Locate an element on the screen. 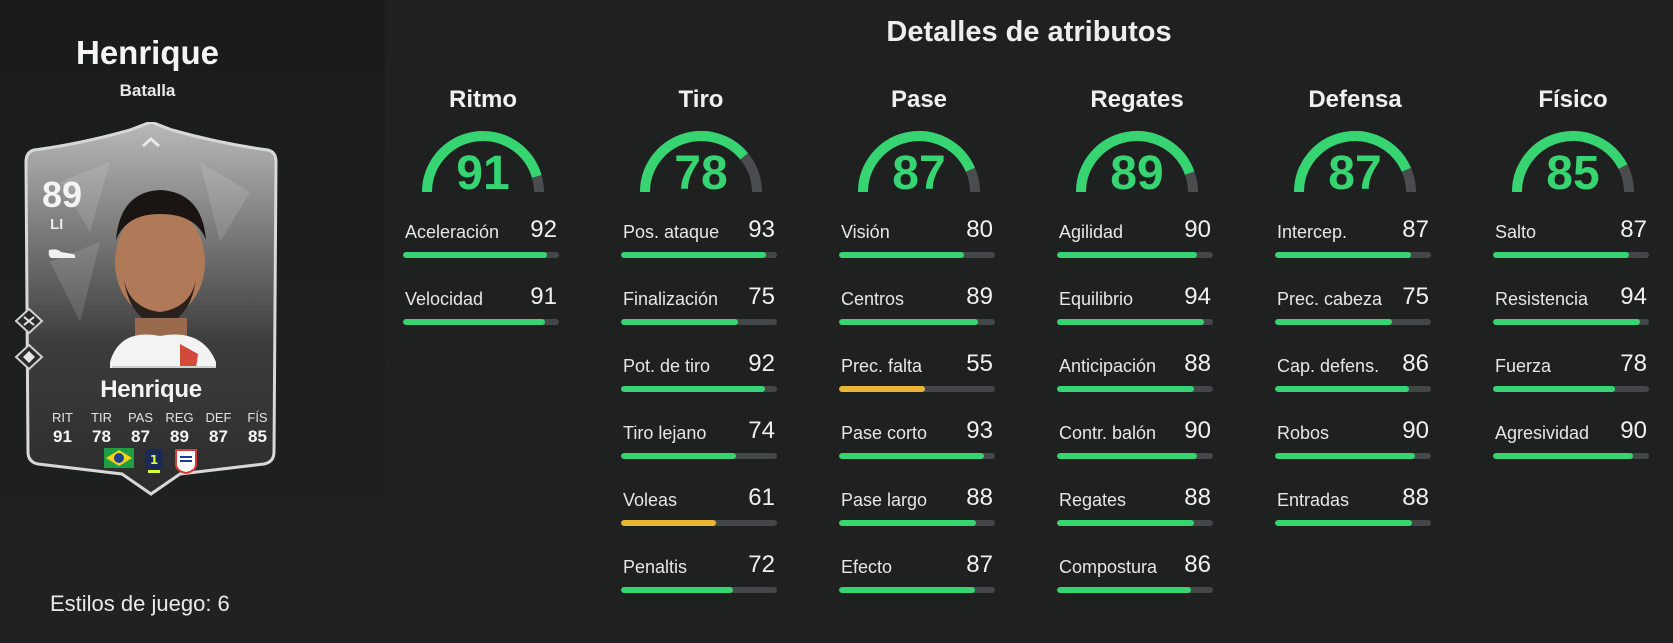  group-rating: 89 is located at coordinates (1137, 173).